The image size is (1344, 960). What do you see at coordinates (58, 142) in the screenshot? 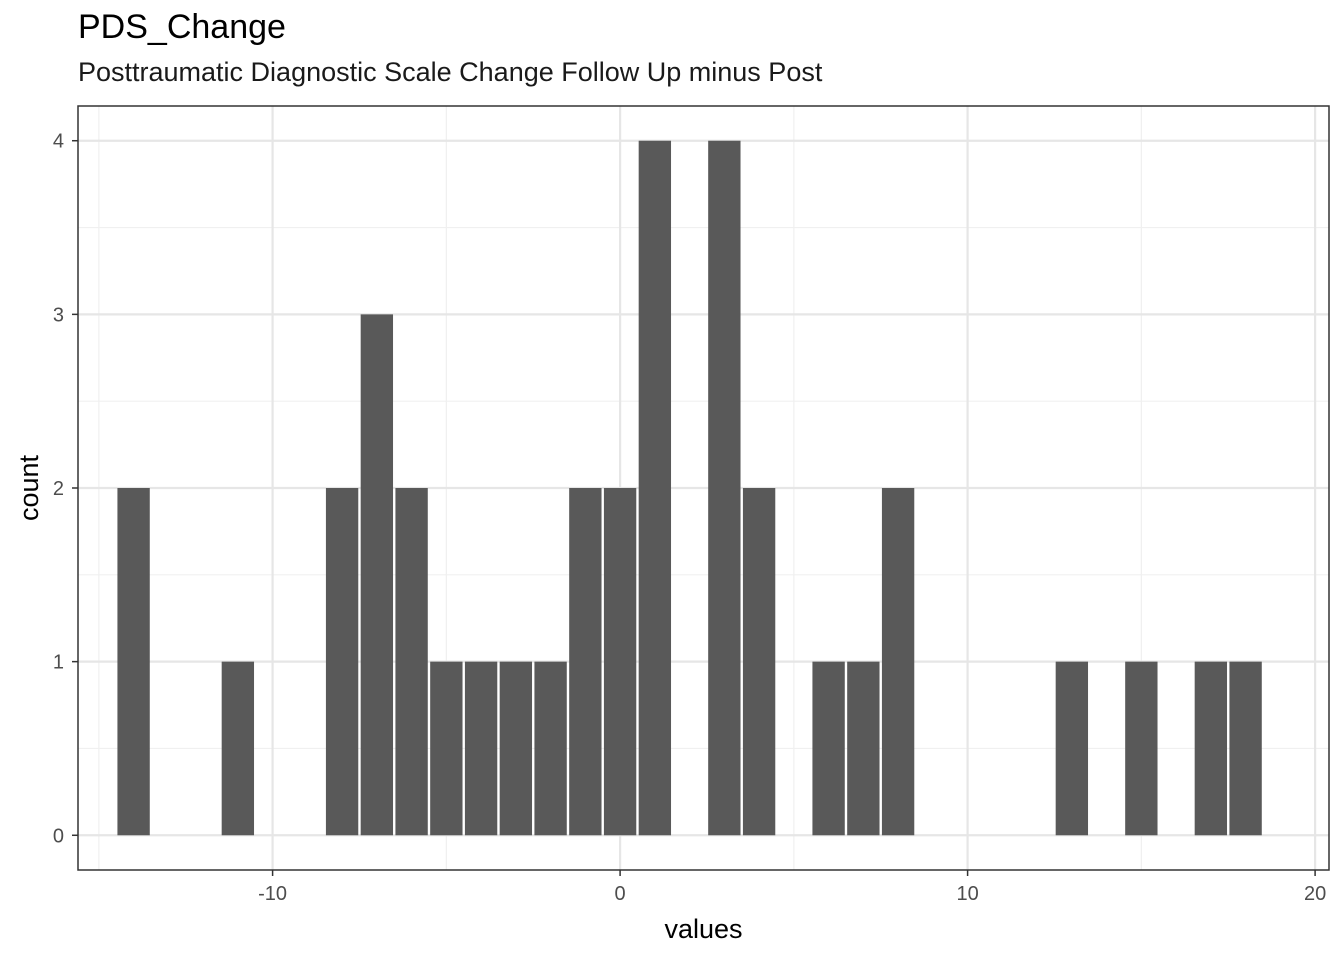
I see `y-tick-label: 4` at bounding box center [58, 142].